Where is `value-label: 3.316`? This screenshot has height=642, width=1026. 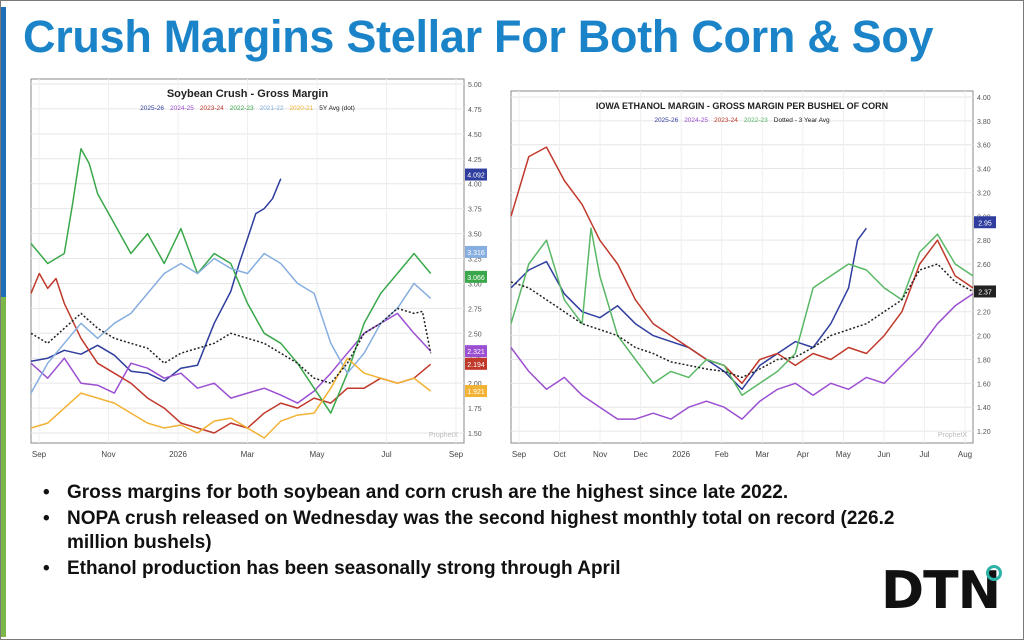
value-label: 3.316 is located at coordinates (476, 253).